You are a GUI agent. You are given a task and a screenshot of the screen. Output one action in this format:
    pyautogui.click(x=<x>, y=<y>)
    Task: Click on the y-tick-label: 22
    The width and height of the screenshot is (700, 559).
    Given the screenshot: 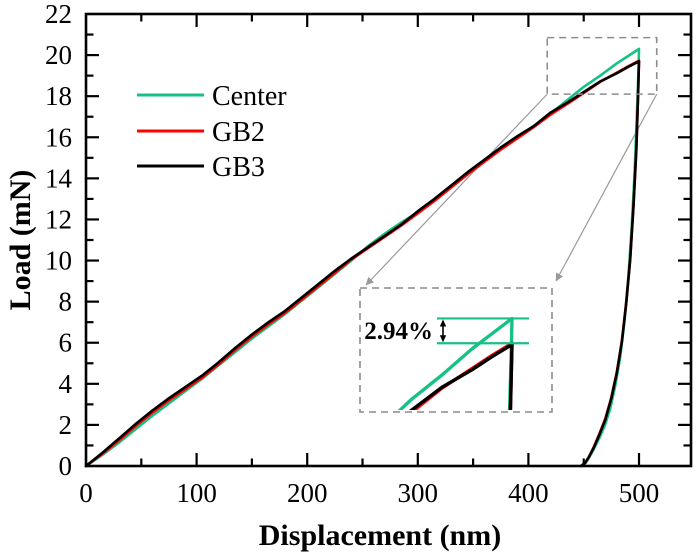 What is the action you would take?
    pyautogui.click(x=58, y=14)
    